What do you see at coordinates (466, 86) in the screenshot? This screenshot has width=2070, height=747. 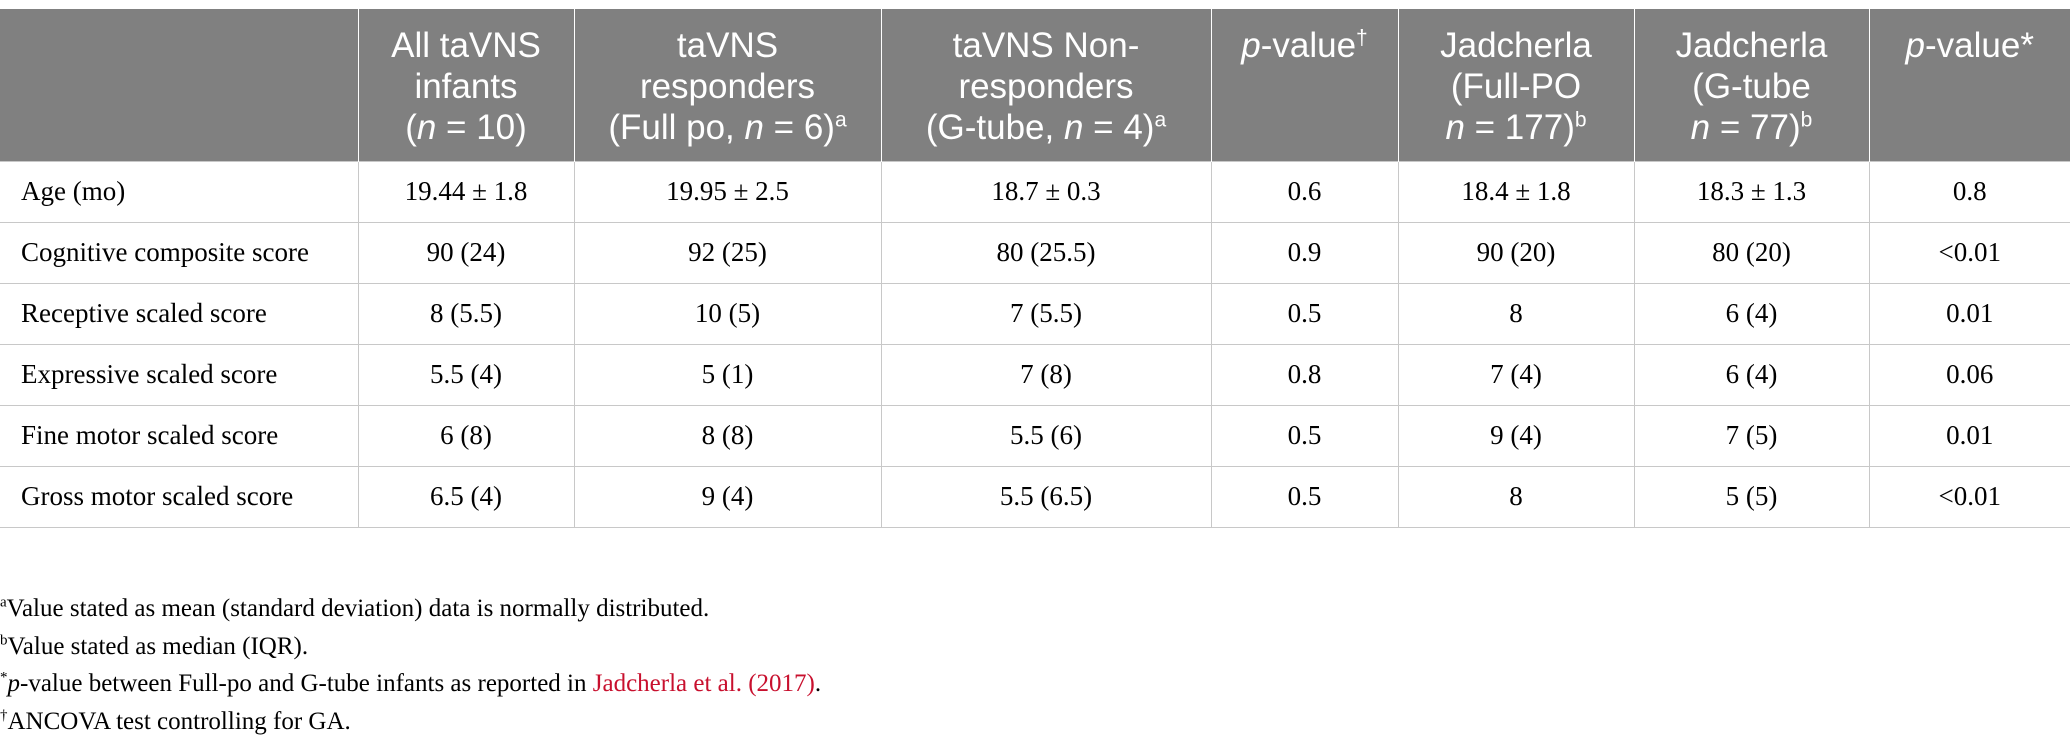 I see `header-line: infants` at bounding box center [466, 86].